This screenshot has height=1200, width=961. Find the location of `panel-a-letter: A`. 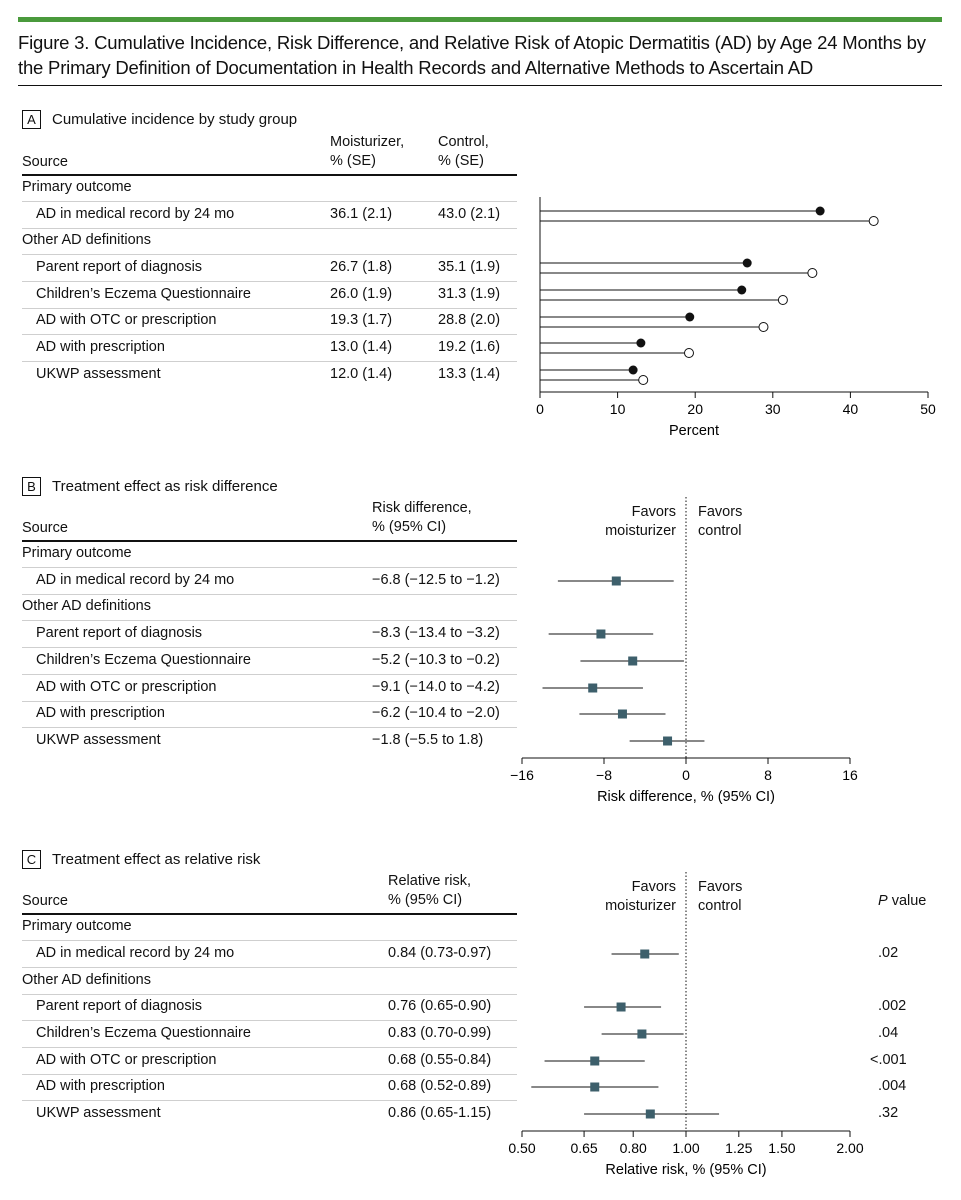

panel-a-letter: A is located at coordinates (31, 119).